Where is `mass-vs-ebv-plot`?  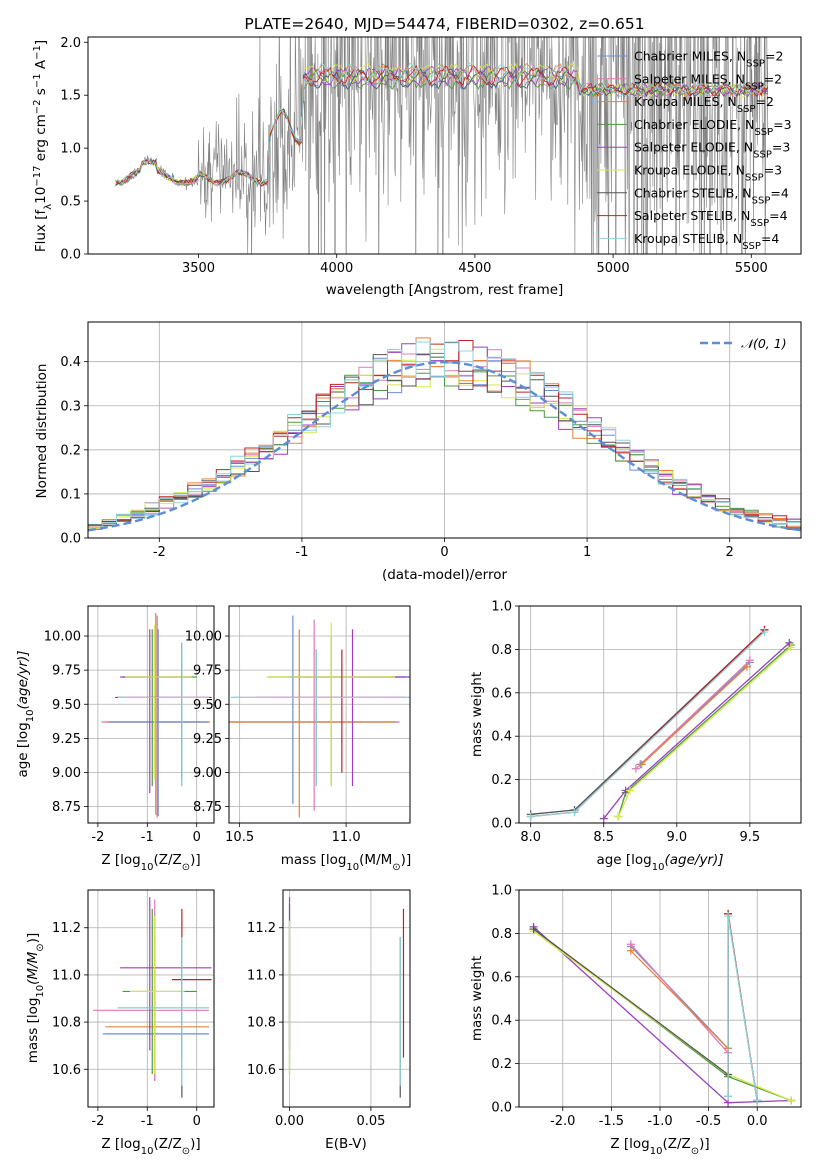 mass-vs-ebv-plot is located at coordinates (346, 998).